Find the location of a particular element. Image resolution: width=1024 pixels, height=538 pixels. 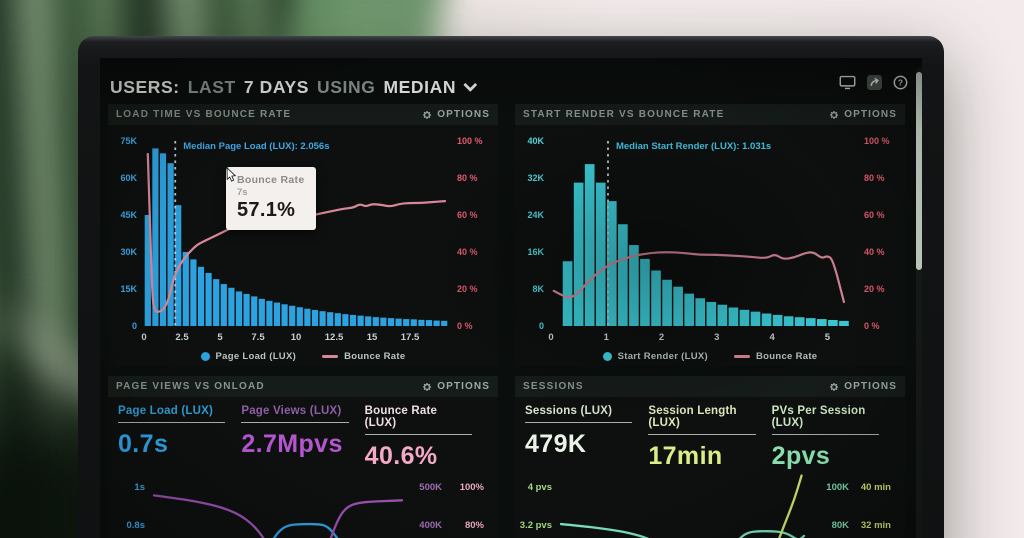

header-part: USING is located at coordinates (346, 86).